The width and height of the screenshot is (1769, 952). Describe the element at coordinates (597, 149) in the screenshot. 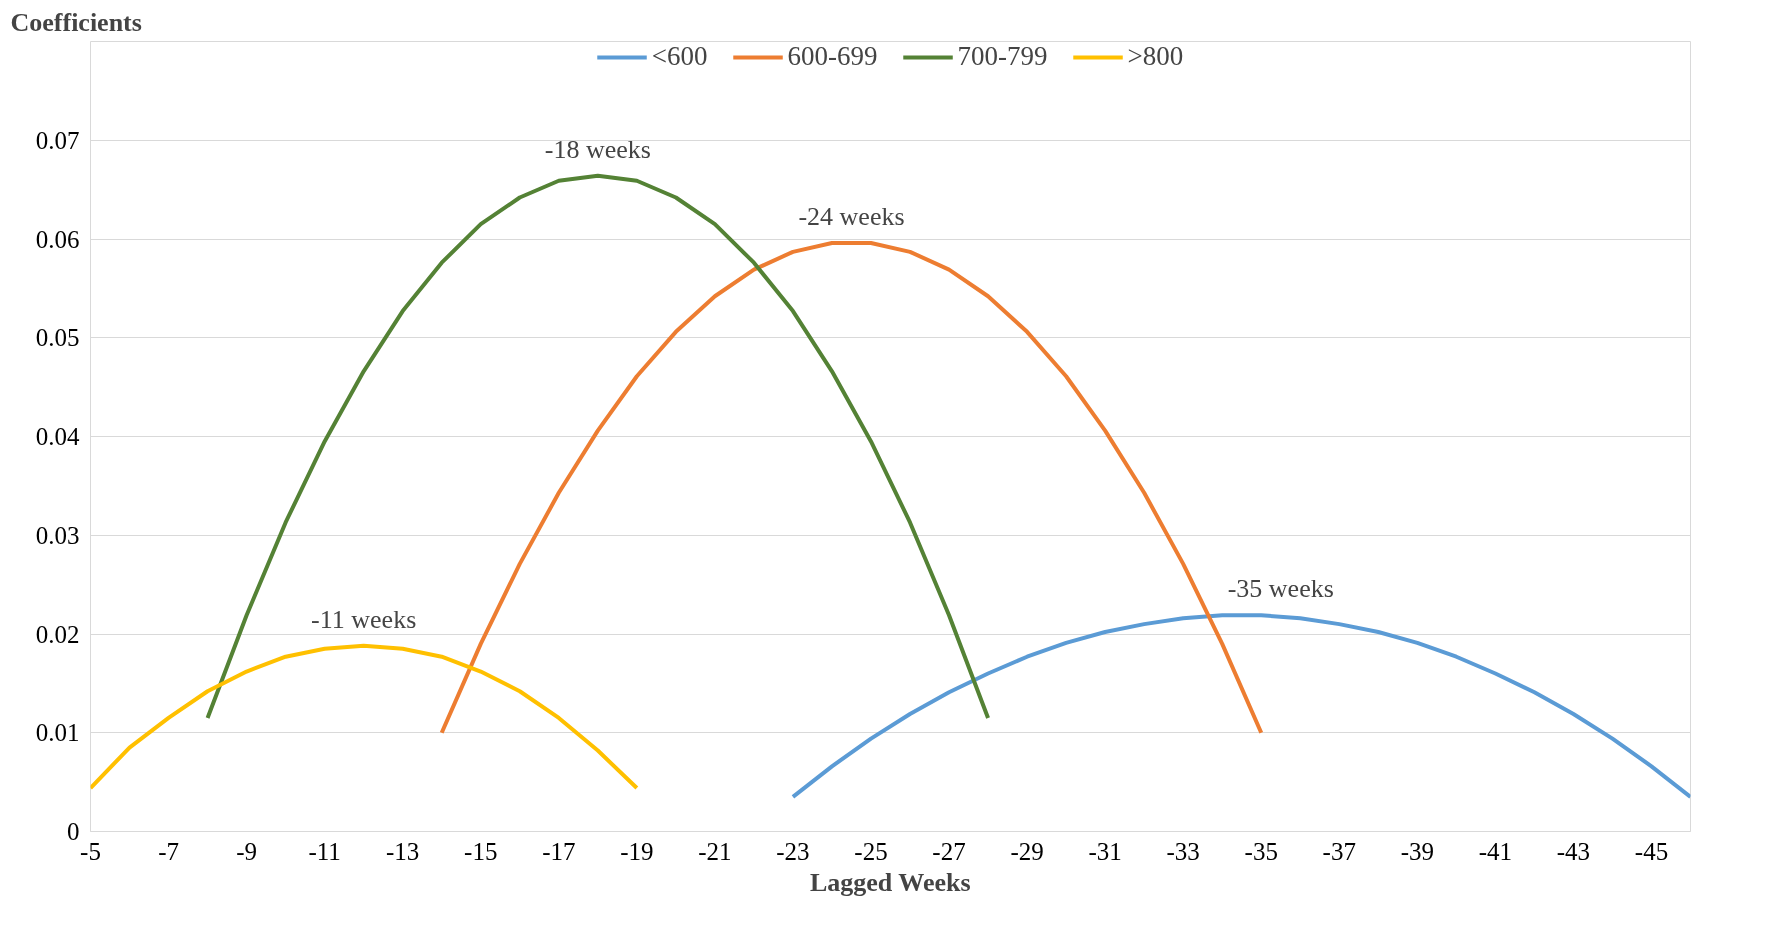

I see `annotation: -18 weeks` at that location.